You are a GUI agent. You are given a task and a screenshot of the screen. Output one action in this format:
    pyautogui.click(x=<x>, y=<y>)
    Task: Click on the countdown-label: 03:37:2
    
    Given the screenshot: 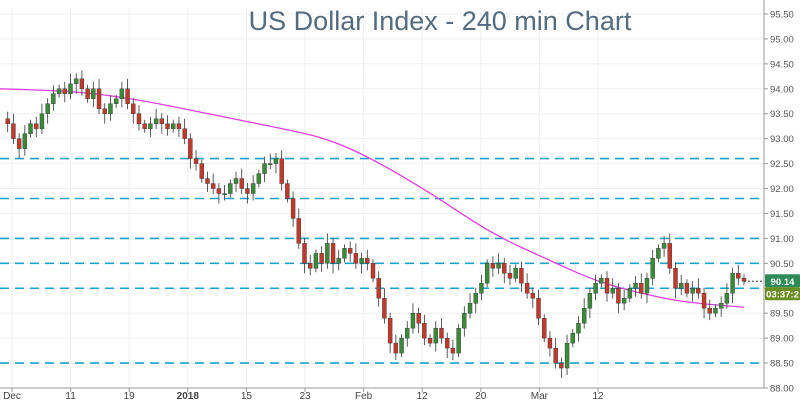 What is the action you would take?
    pyautogui.click(x=782, y=294)
    